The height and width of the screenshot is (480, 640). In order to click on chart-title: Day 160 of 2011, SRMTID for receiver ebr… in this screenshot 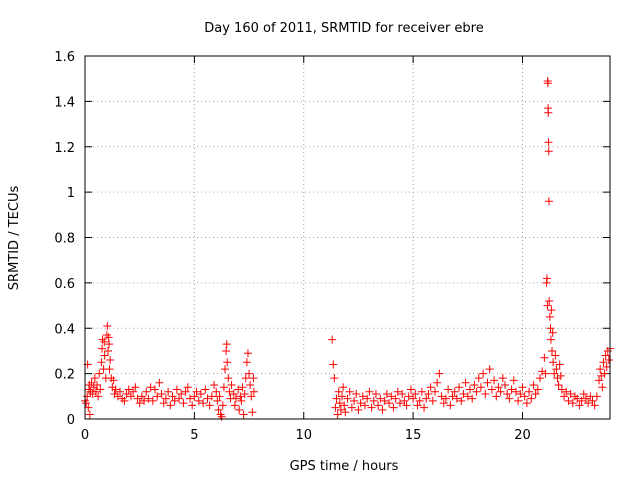, I will do `click(343, 28)`.